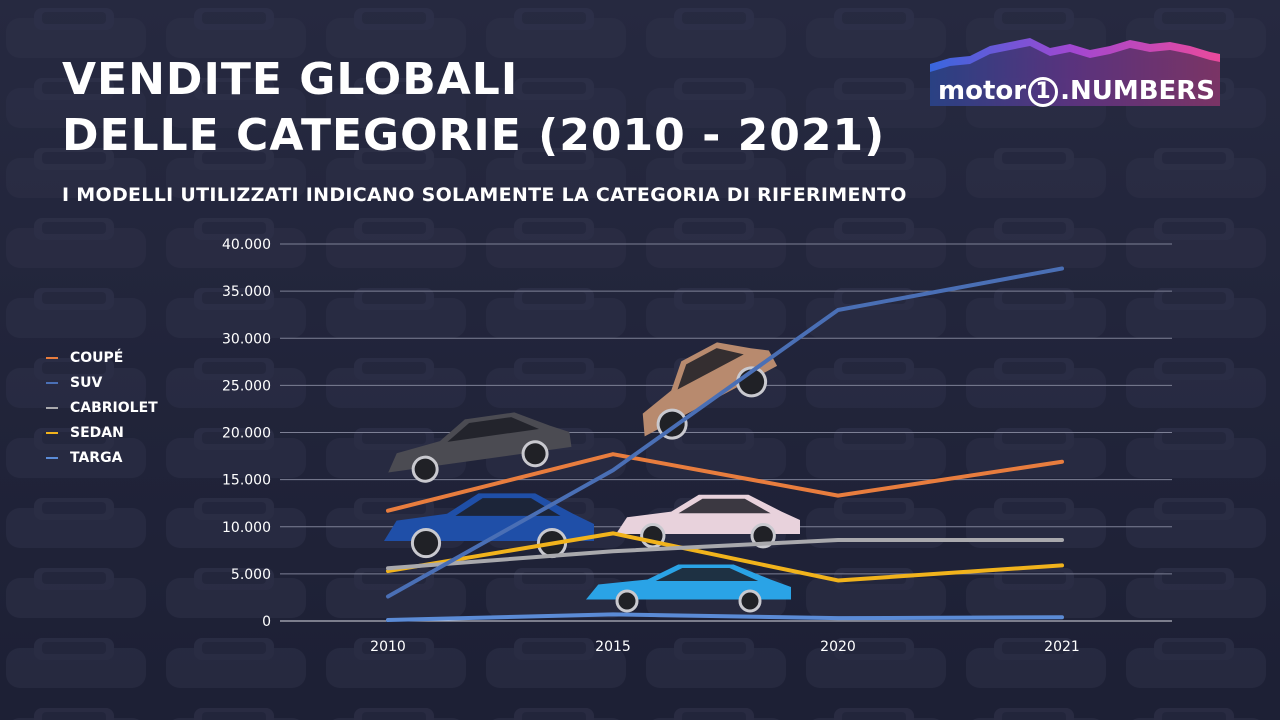  I want to click on x-tick-label: 2020, so click(838, 647).